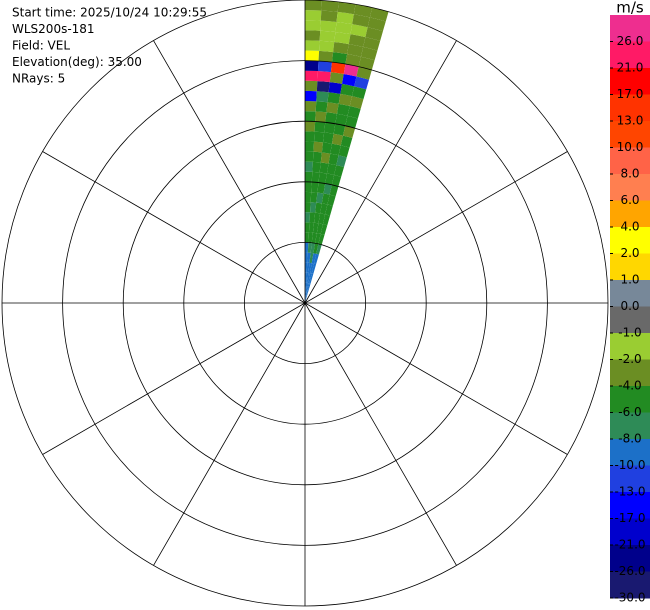  What do you see at coordinates (629, 492) in the screenshot?
I see `colorbar-label: -13.0` at bounding box center [629, 492].